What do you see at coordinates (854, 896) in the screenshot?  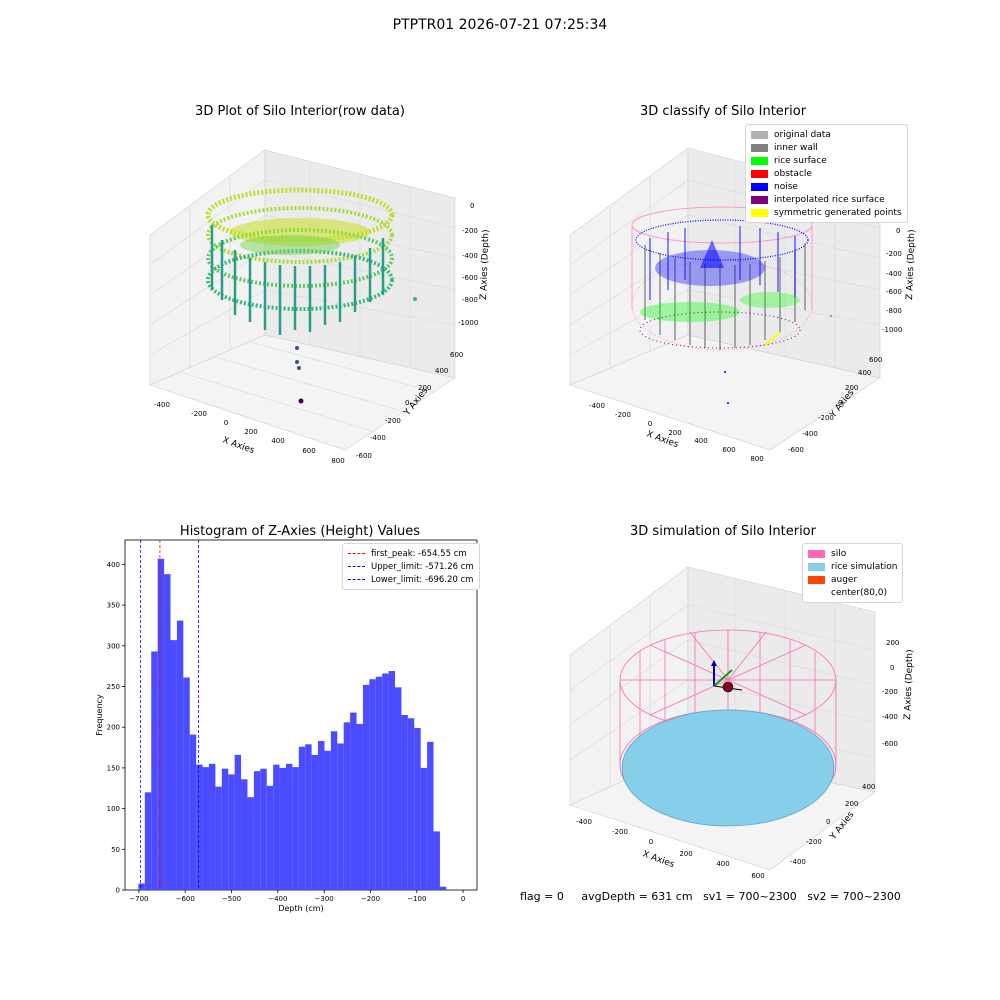 I see `status-sv2: sv2 = 700~2300` at bounding box center [854, 896].